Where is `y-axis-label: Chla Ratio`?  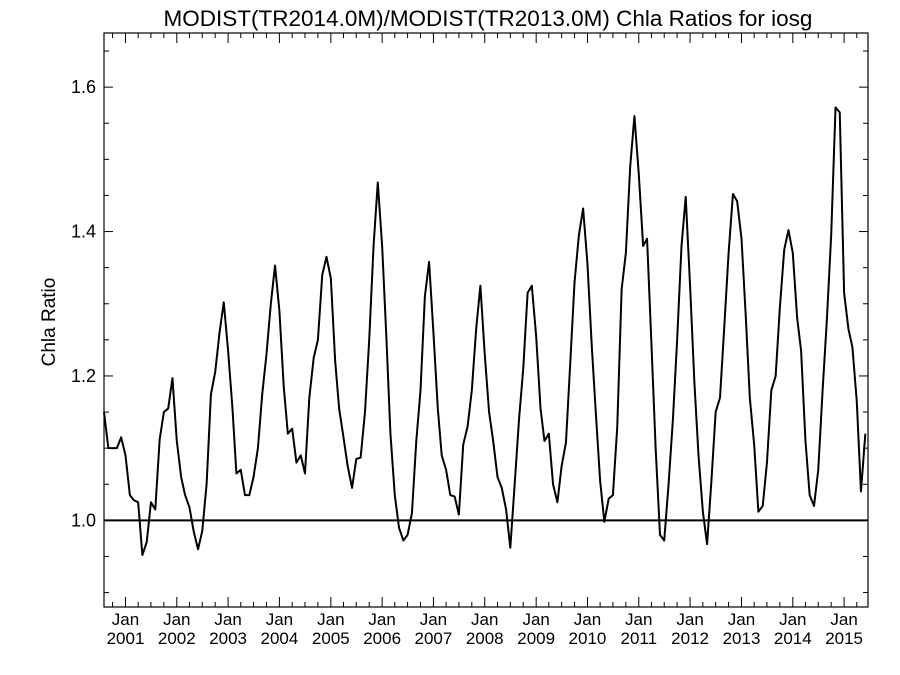 y-axis-label: Chla Ratio is located at coordinates (49, 322).